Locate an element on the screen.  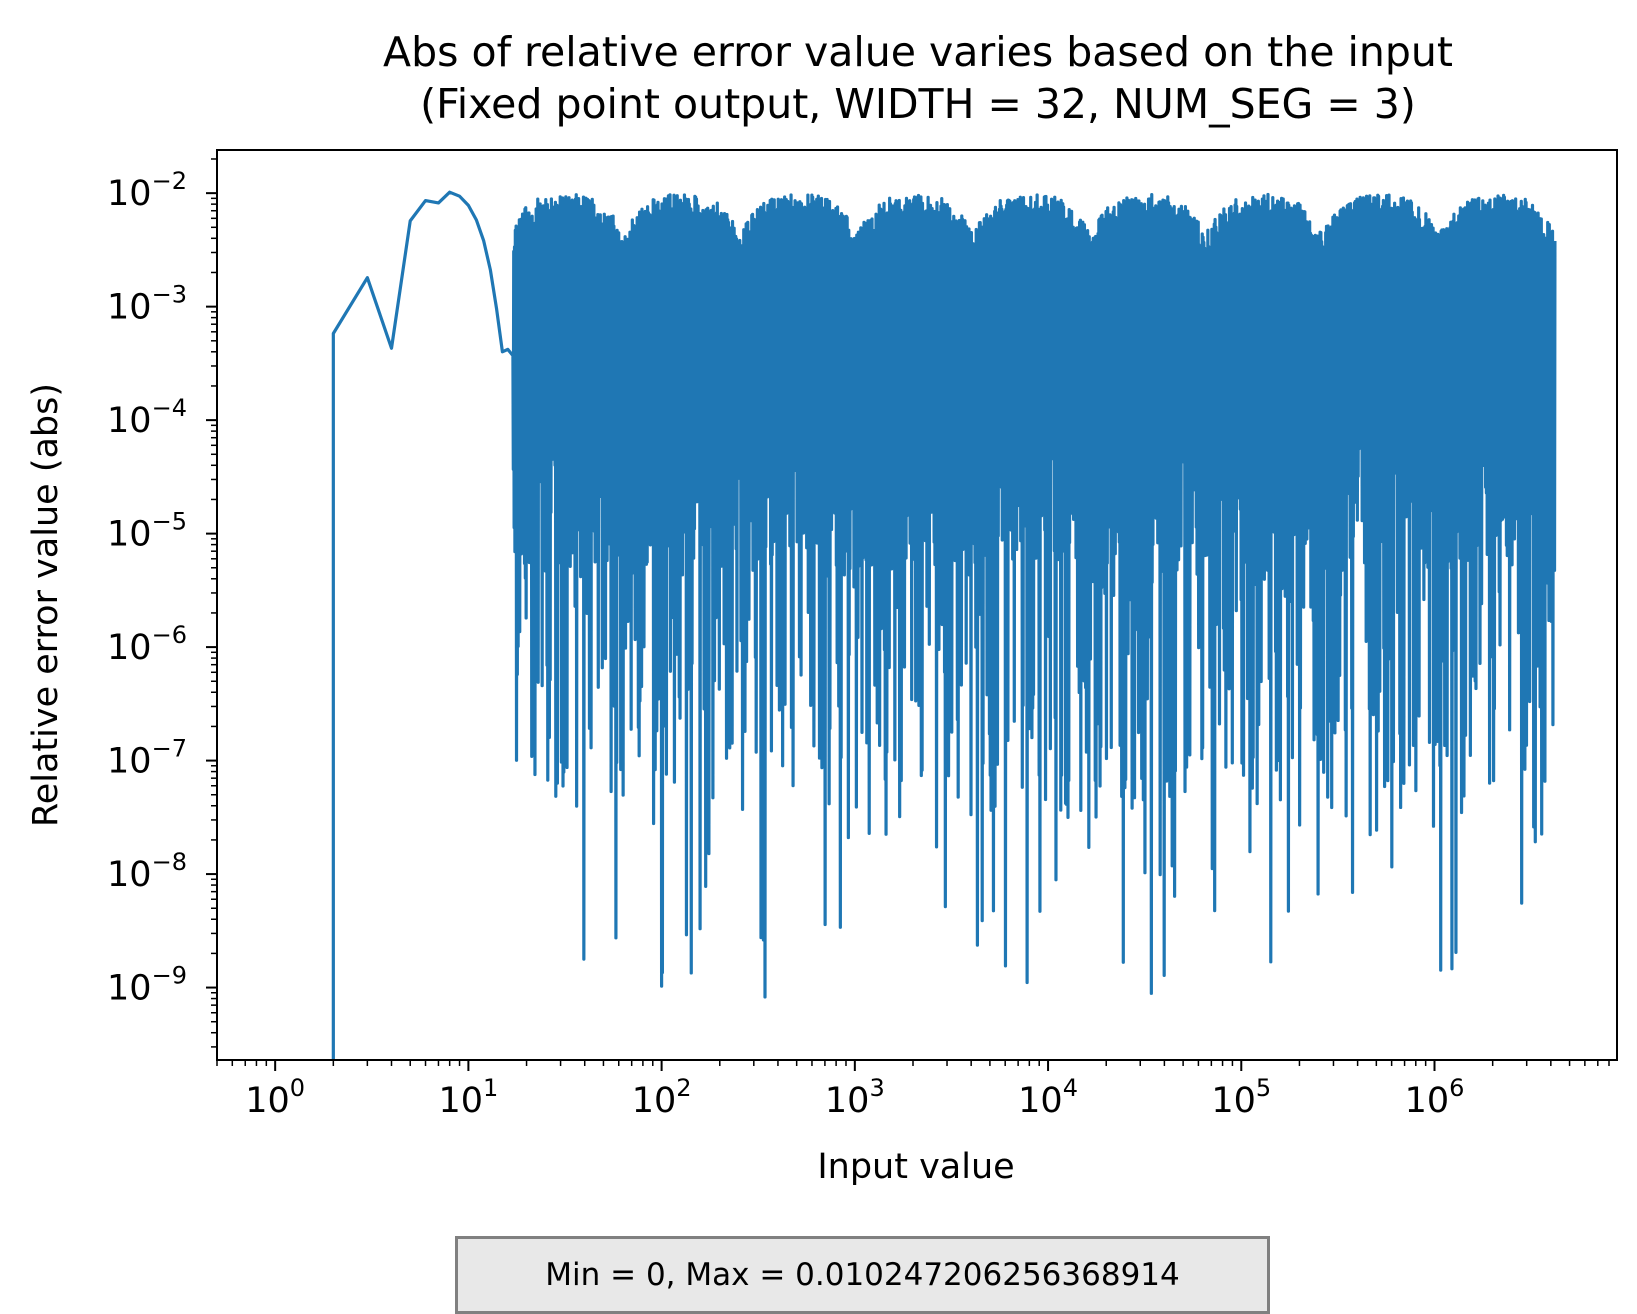
x-tick-label: 10⁵ is located at coordinates (1241, 1097).